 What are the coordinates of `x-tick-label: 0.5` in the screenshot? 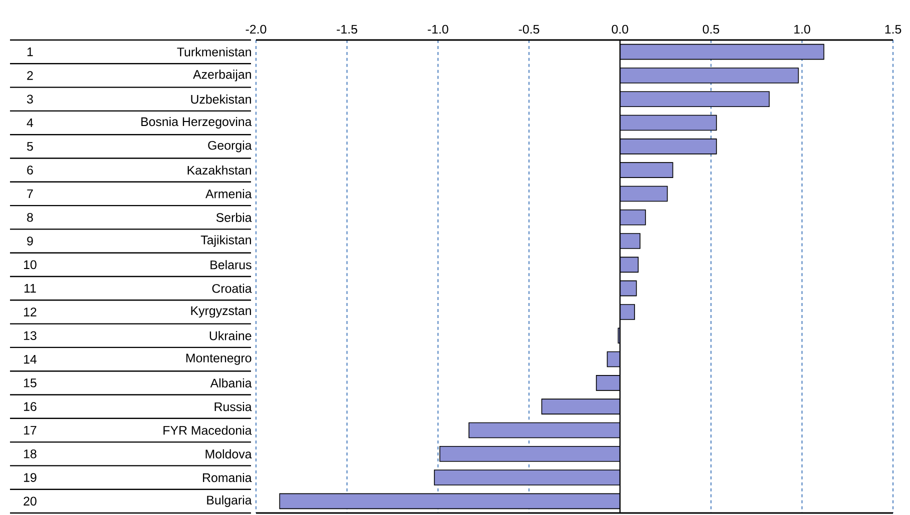 It's located at (711, 29).